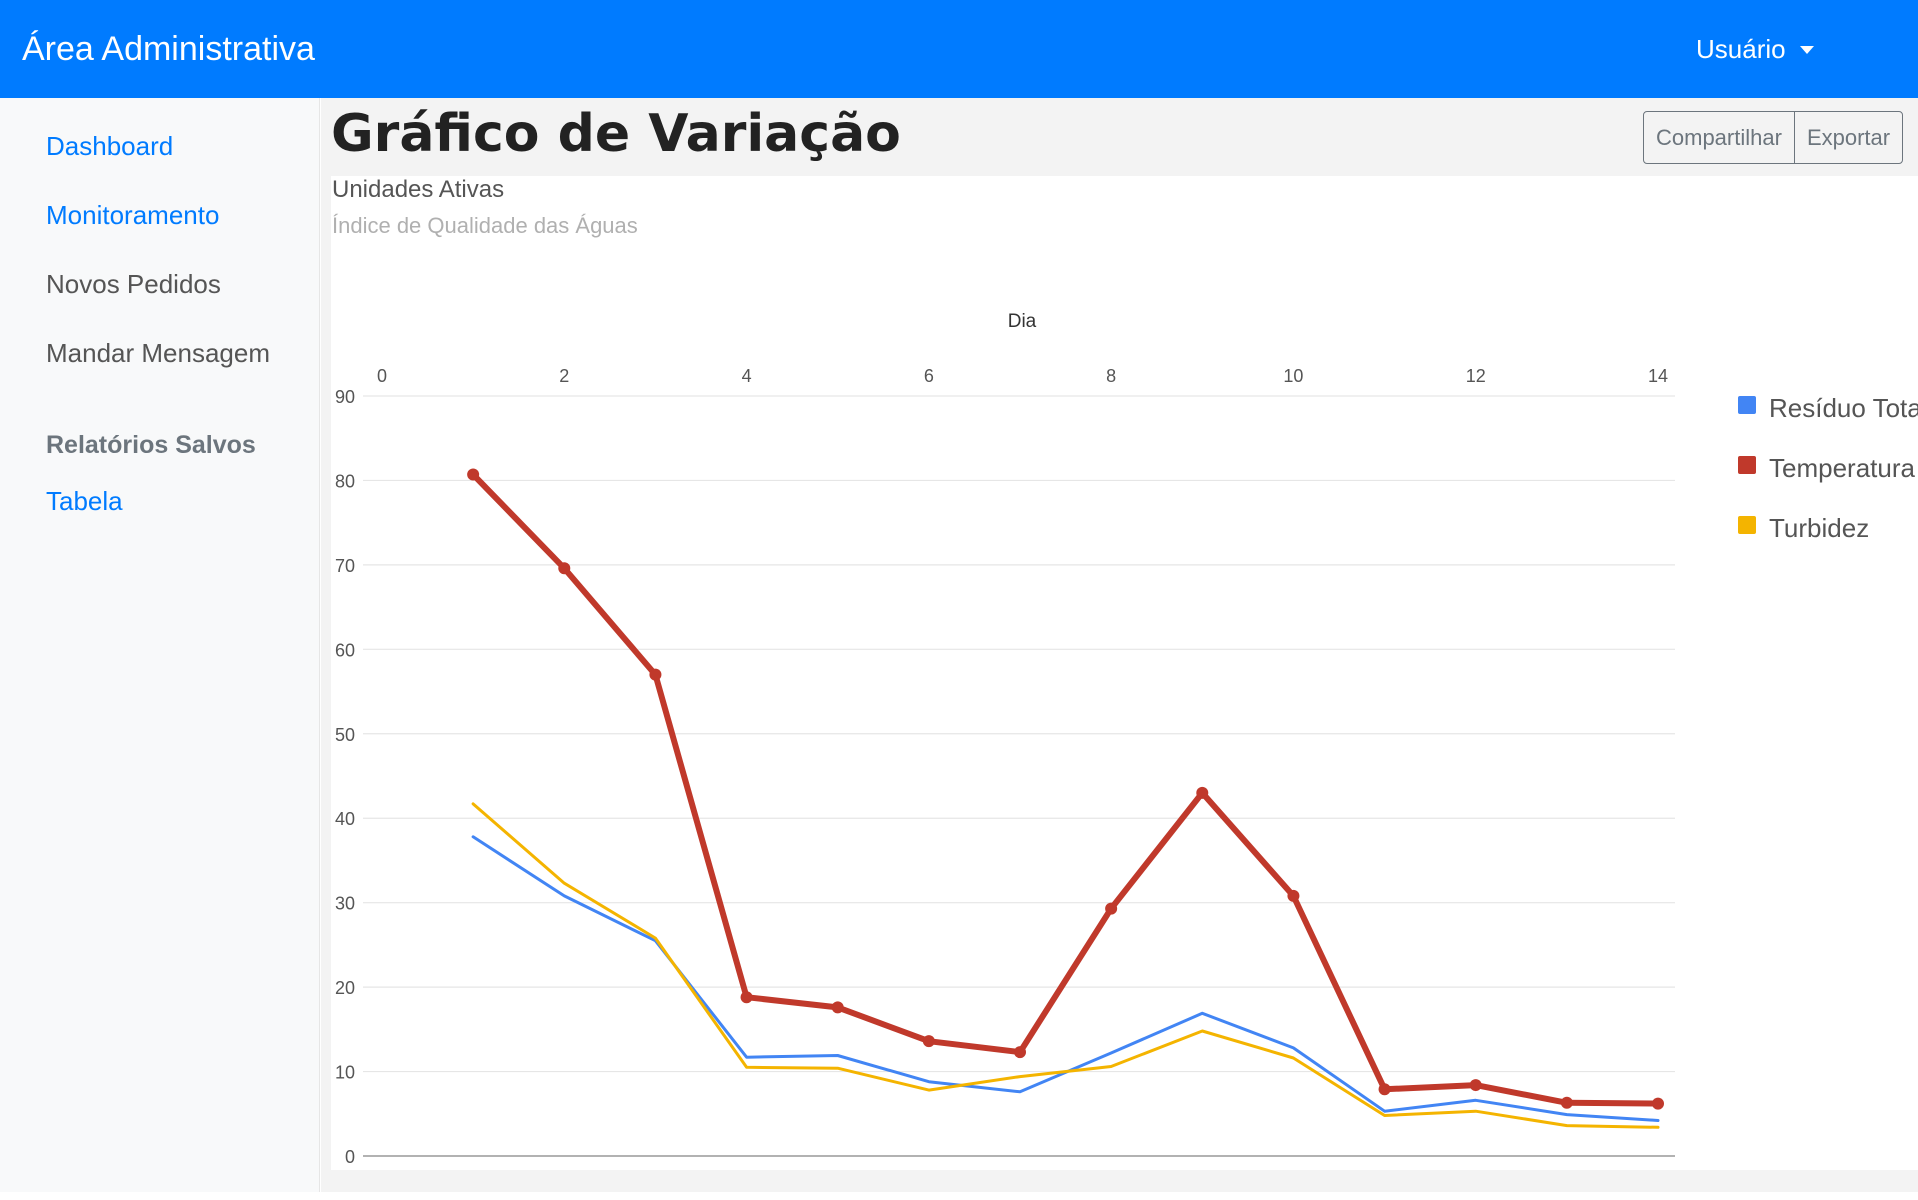  What do you see at coordinates (747, 376) in the screenshot?
I see `x-tick-label: 4` at bounding box center [747, 376].